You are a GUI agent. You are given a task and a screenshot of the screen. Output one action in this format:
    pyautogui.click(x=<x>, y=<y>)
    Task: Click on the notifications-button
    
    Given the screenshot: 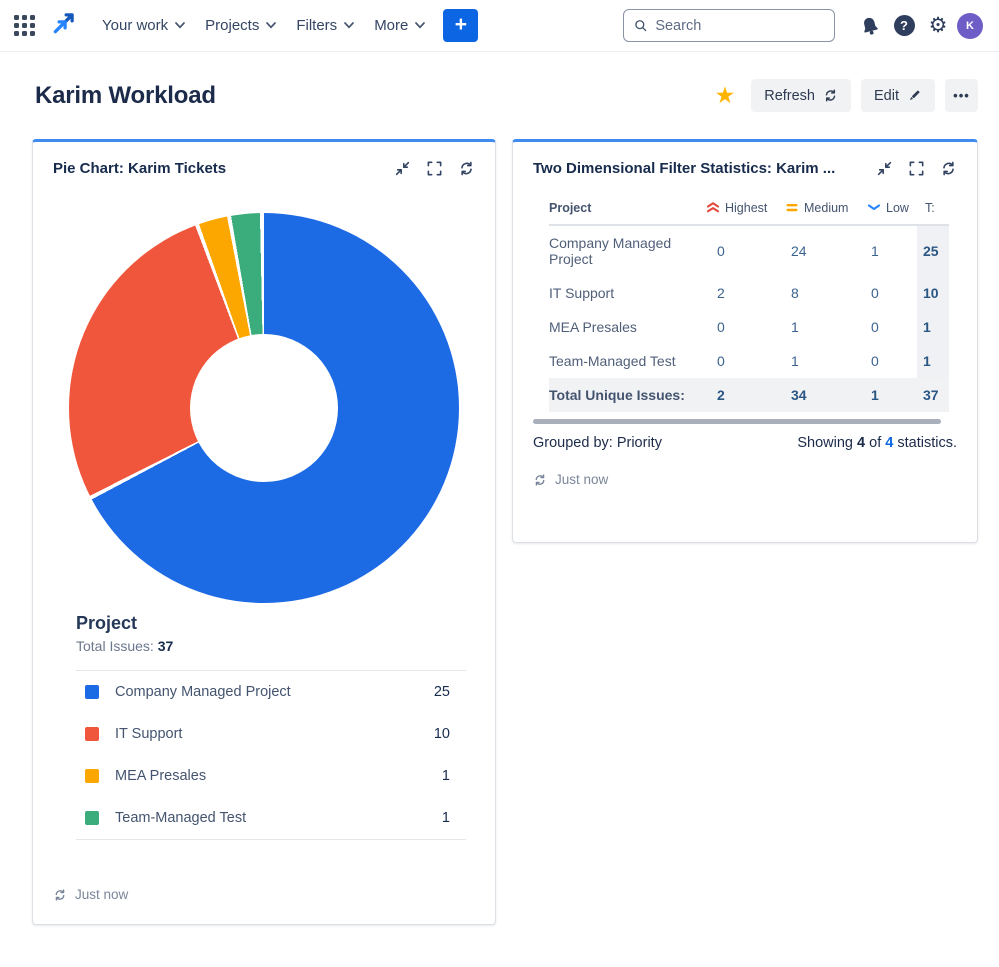 What is the action you would take?
    pyautogui.click(x=870, y=26)
    